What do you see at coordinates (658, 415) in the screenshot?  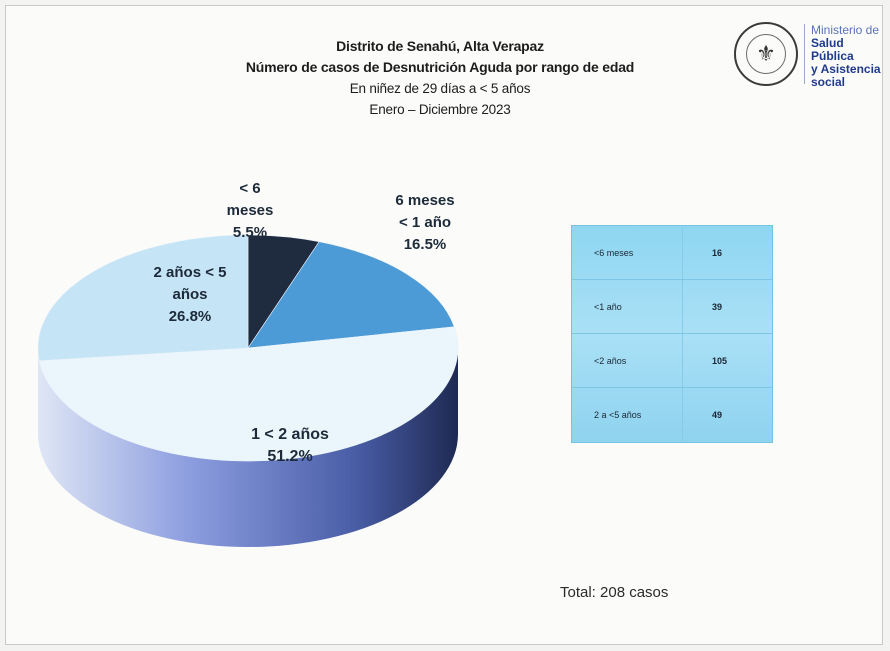 I see `table-row: 2 a <5 años 49` at bounding box center [658, 415].